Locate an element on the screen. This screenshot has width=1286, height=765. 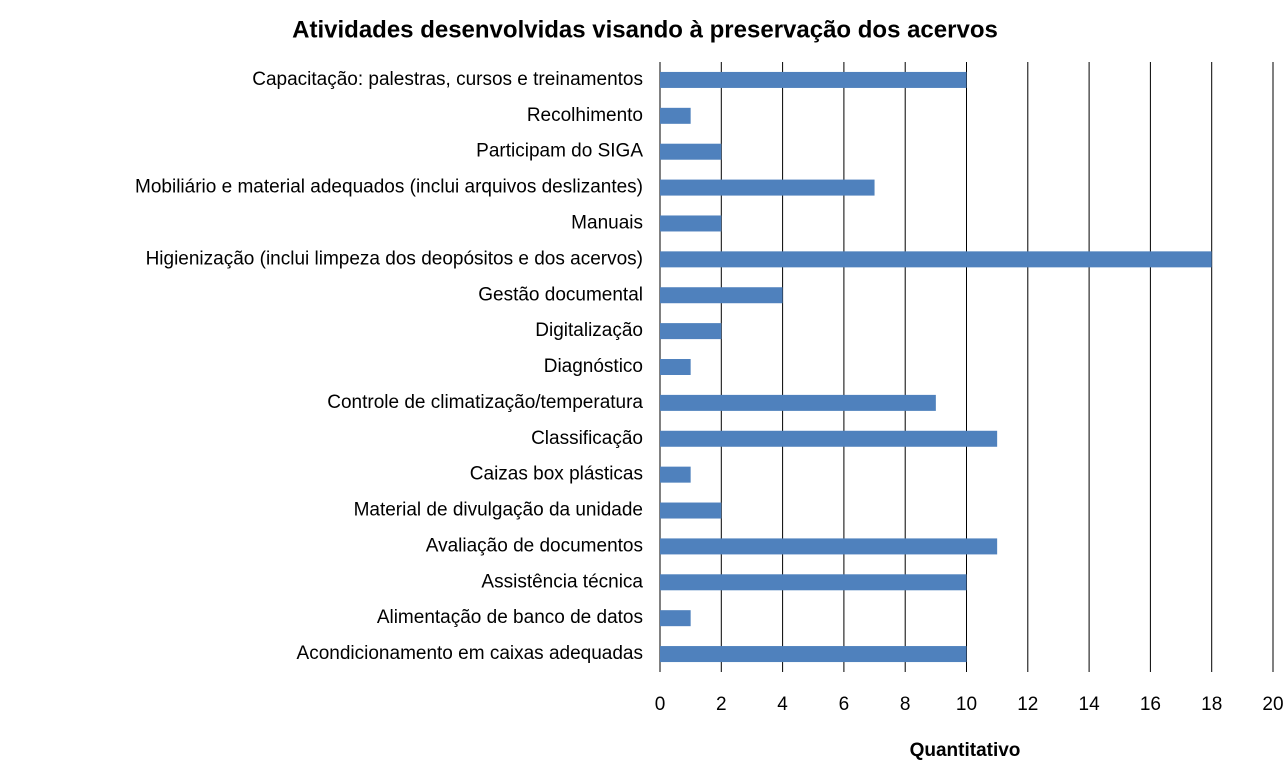
x-tick-label: 10 is located at coordinates (966, 704).